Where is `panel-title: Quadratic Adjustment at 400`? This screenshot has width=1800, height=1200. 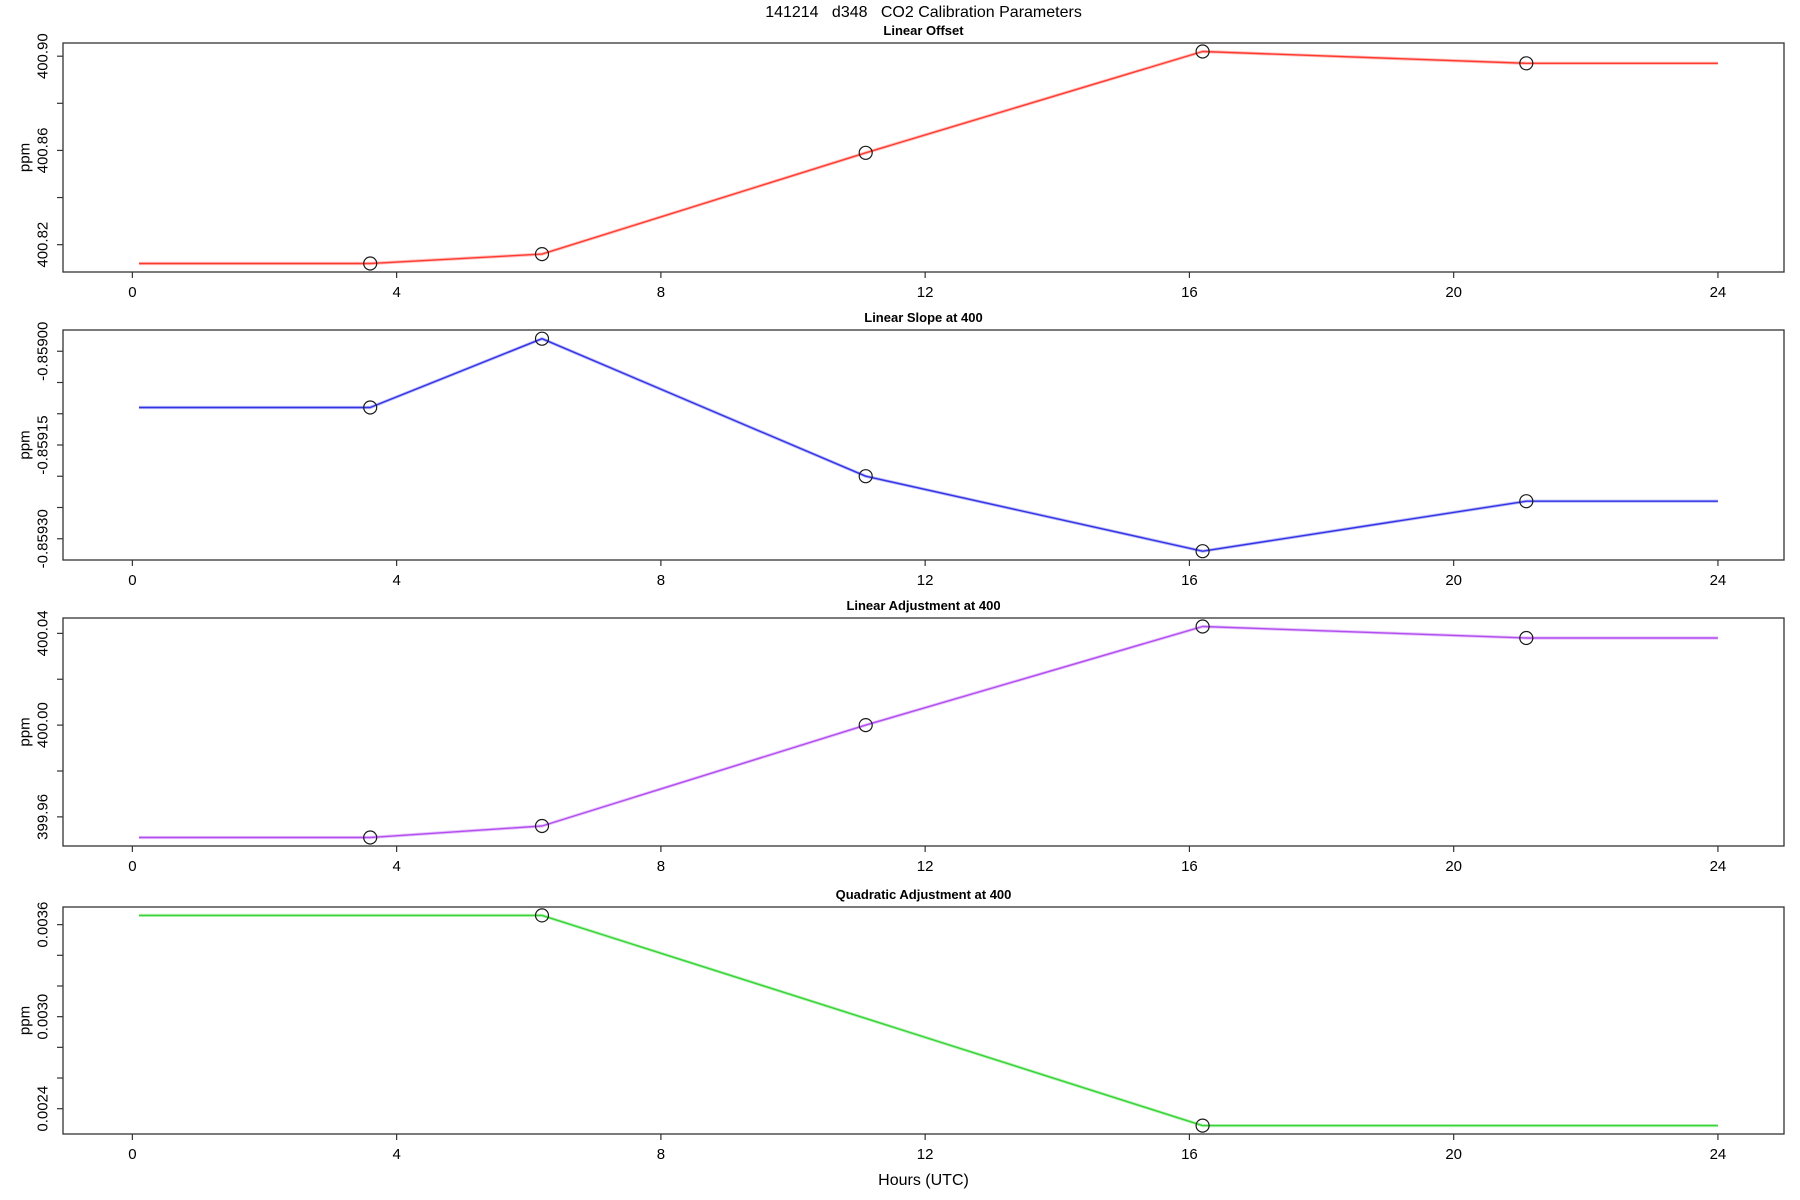 panel-title: Quadratic Adjustment at 400 is located at coordinates (924, 894).